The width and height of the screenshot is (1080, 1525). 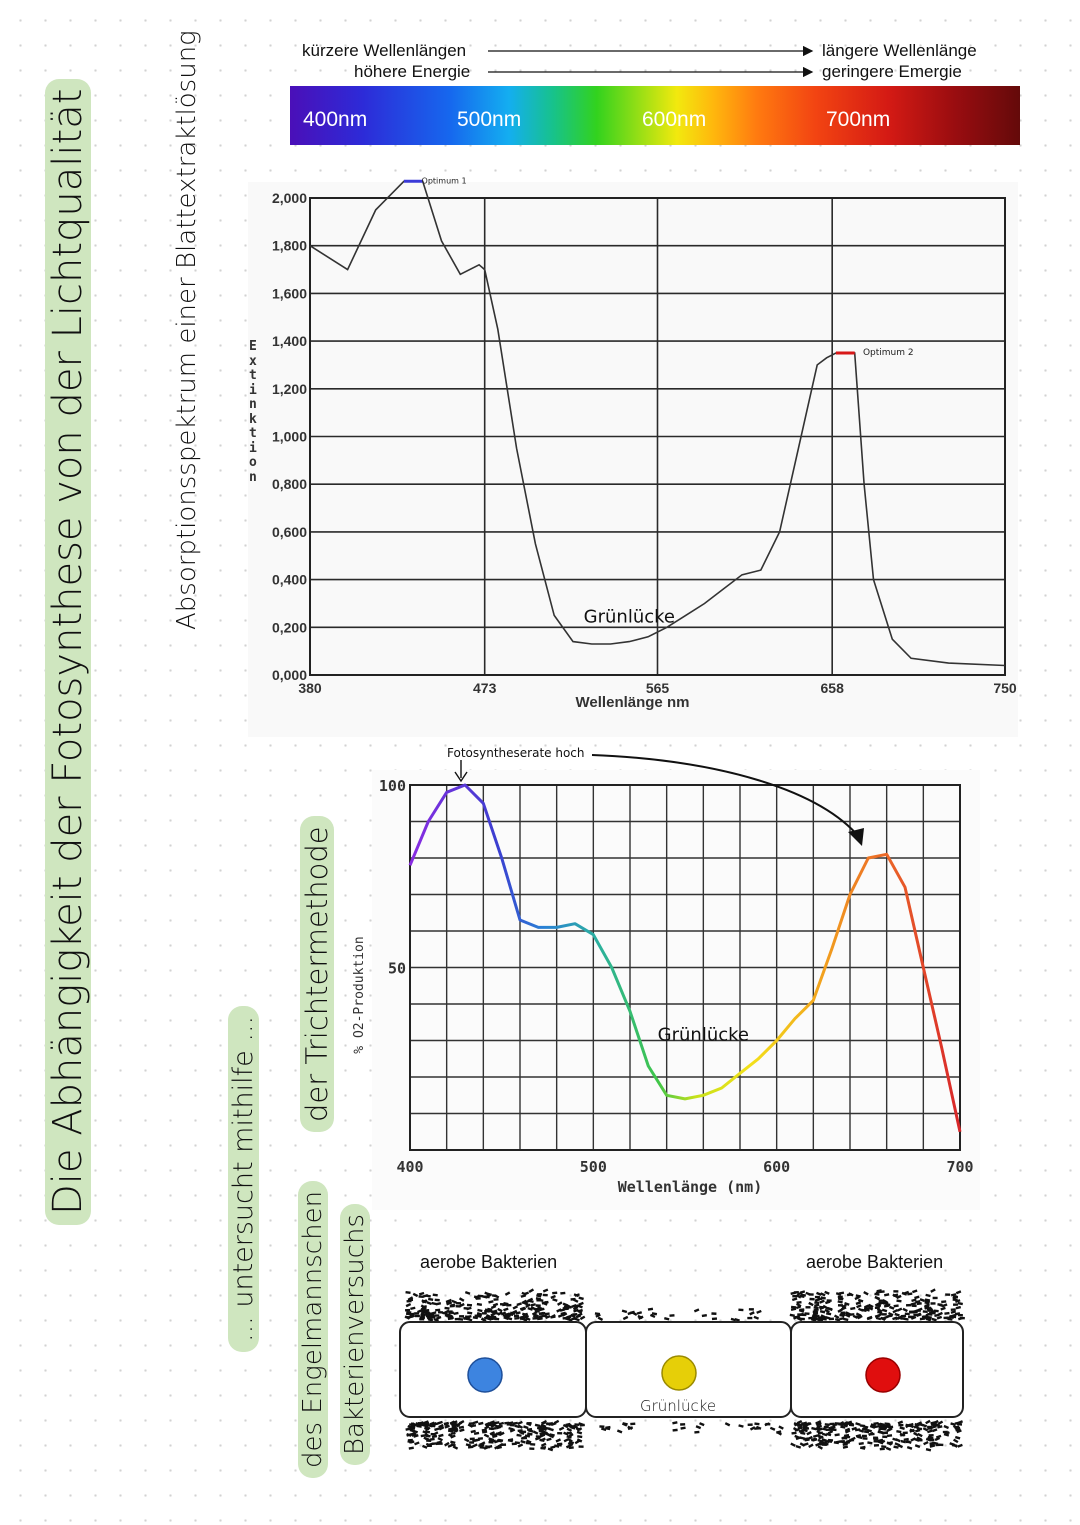 I want to click on energy-arrows, so click(x=651, y=61).